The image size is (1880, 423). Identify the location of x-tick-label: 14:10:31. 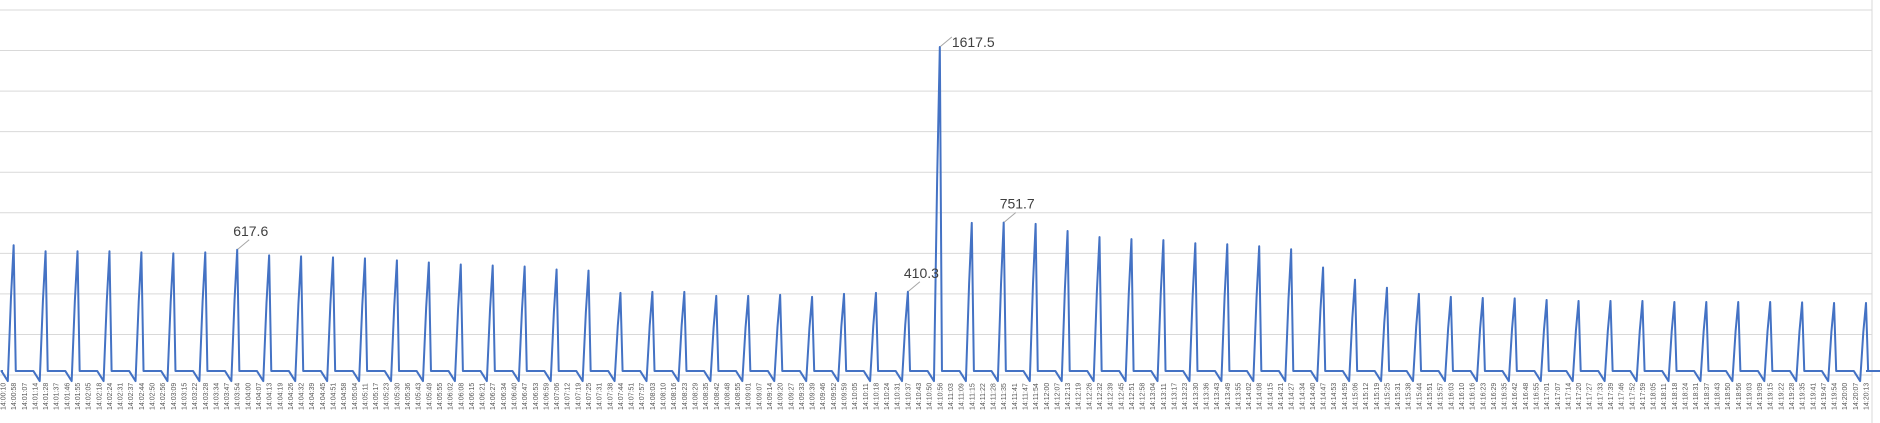
(898, 396).